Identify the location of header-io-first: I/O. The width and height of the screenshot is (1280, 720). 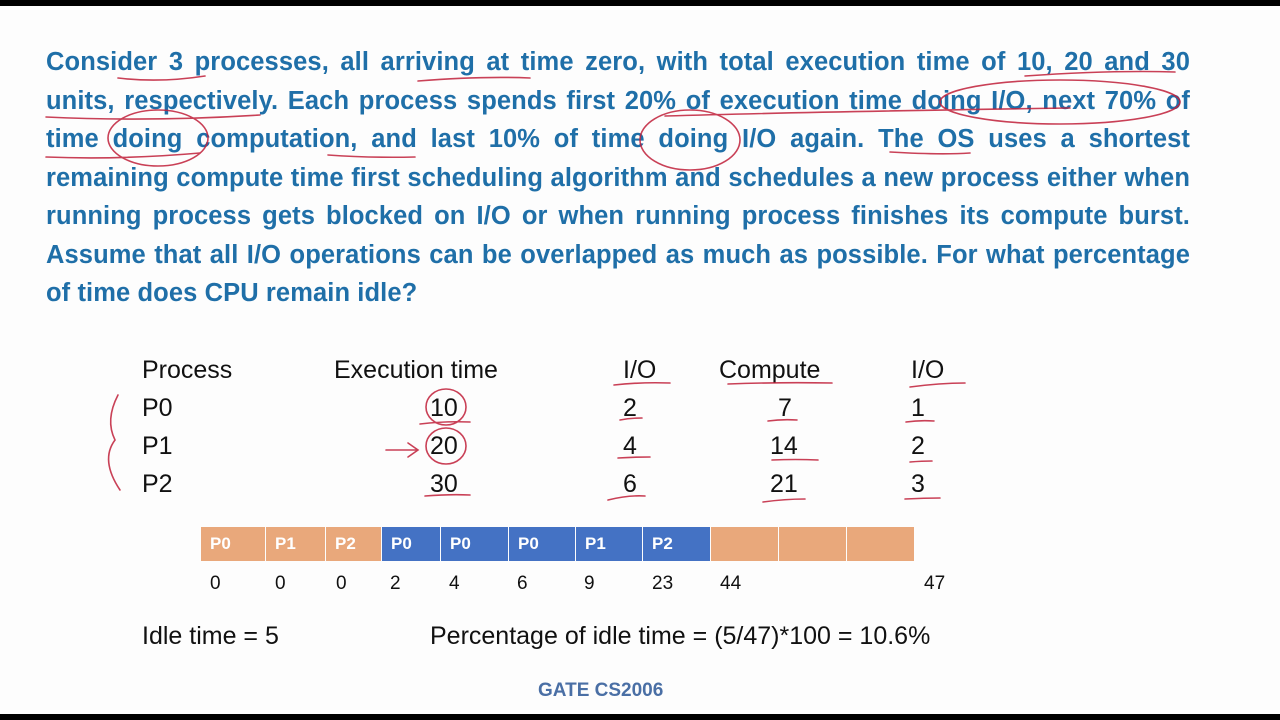
(640, 370).